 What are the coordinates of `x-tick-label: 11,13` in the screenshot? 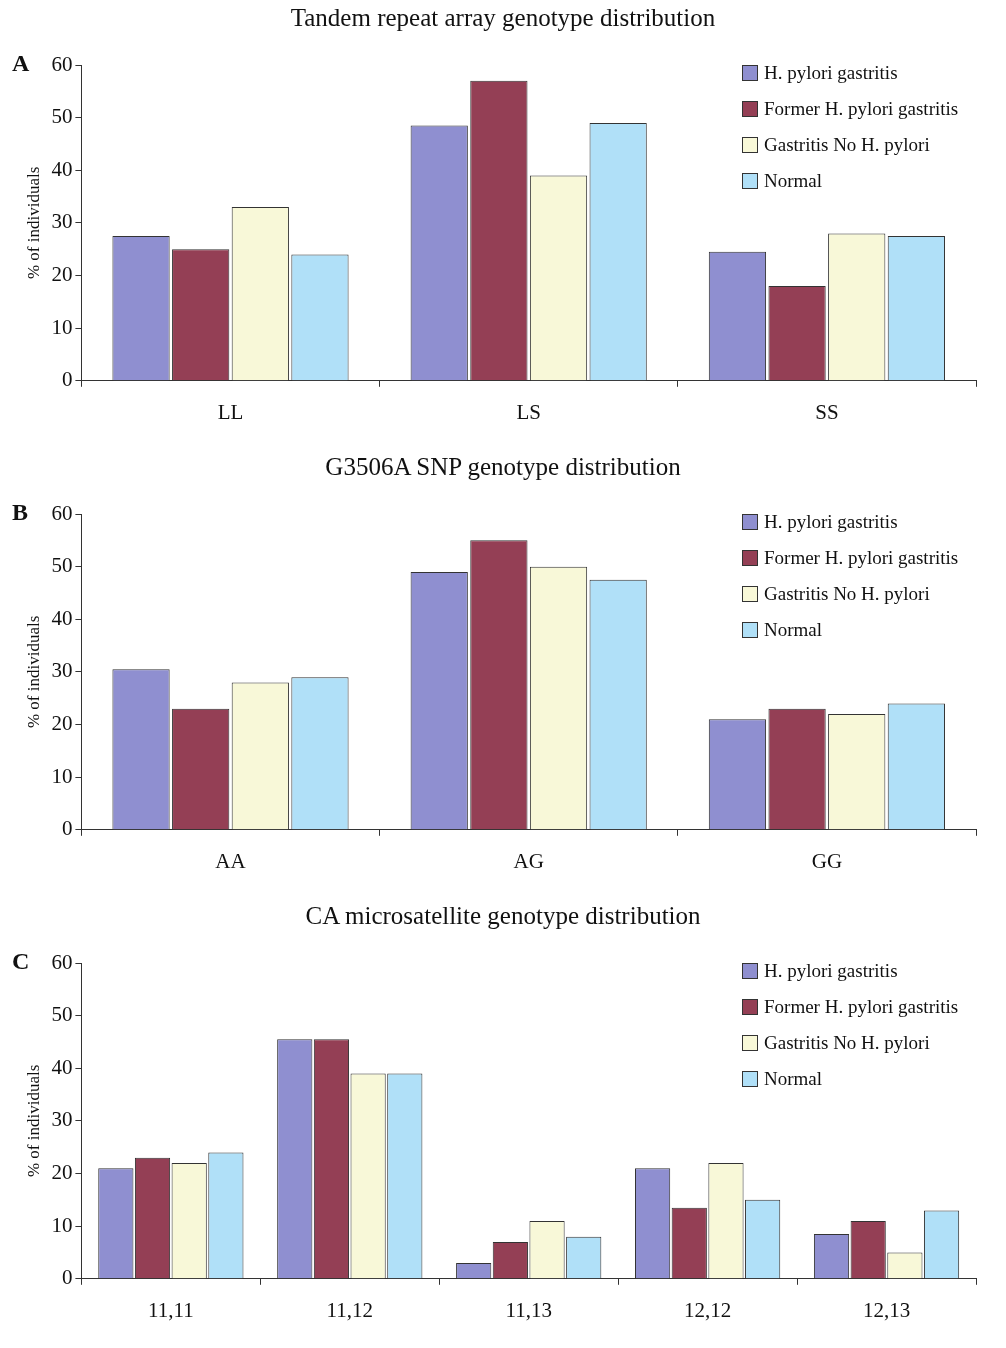 It's located at (528, 1309).